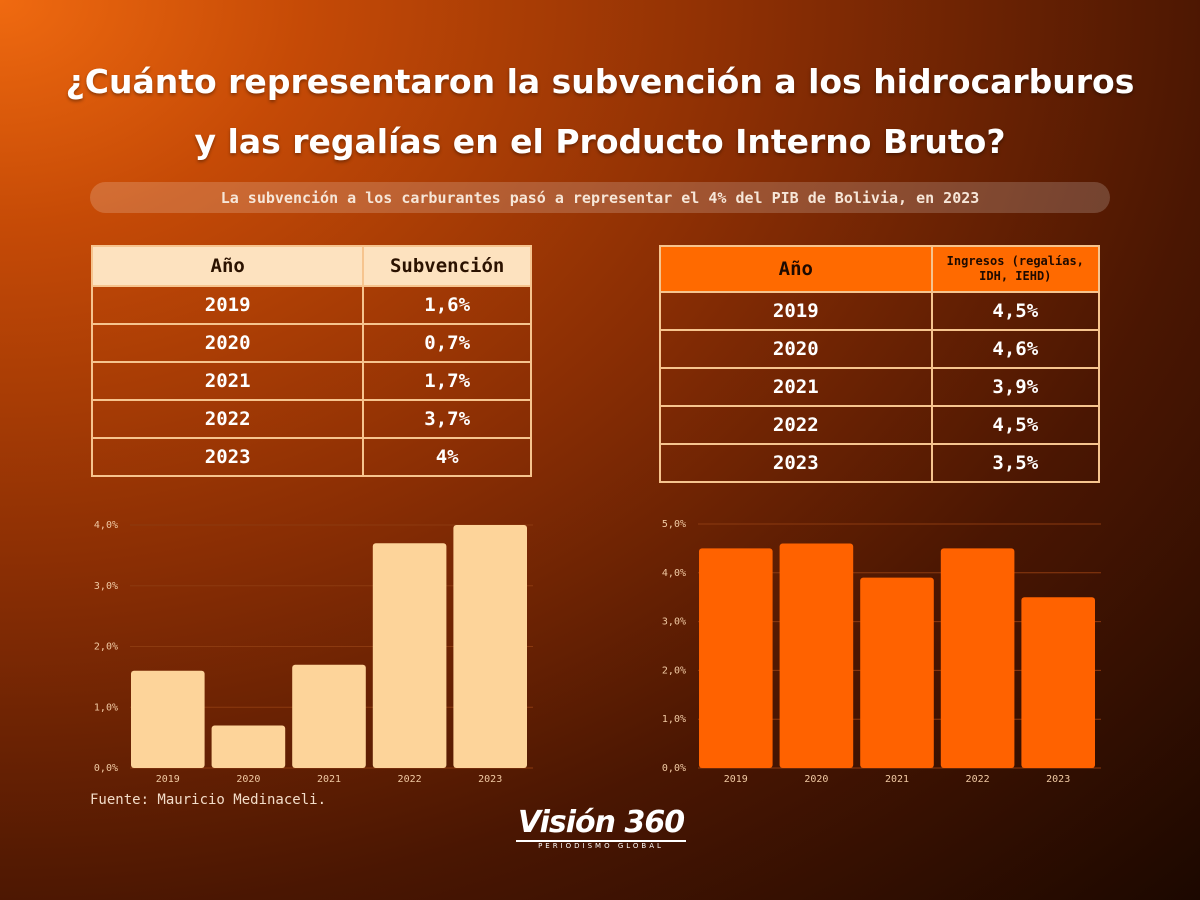 The height and width of the screenshot is (900, 1200). I want to click on table-header-row: Año Subvención, so click(311, 266).